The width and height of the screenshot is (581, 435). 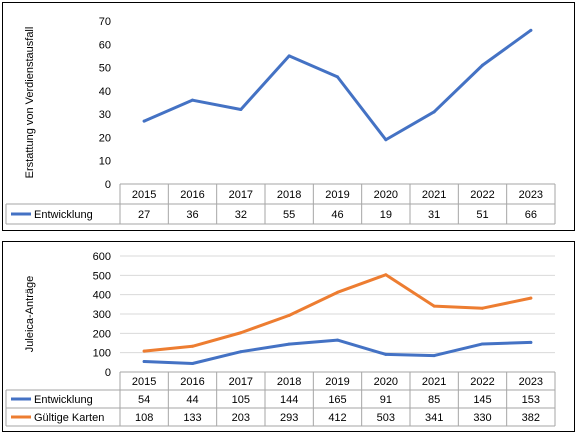 What do you see at coordinates (144, 418) in the screenshot?
I see `data-table-value: 108` at bounding box center [144, 418].